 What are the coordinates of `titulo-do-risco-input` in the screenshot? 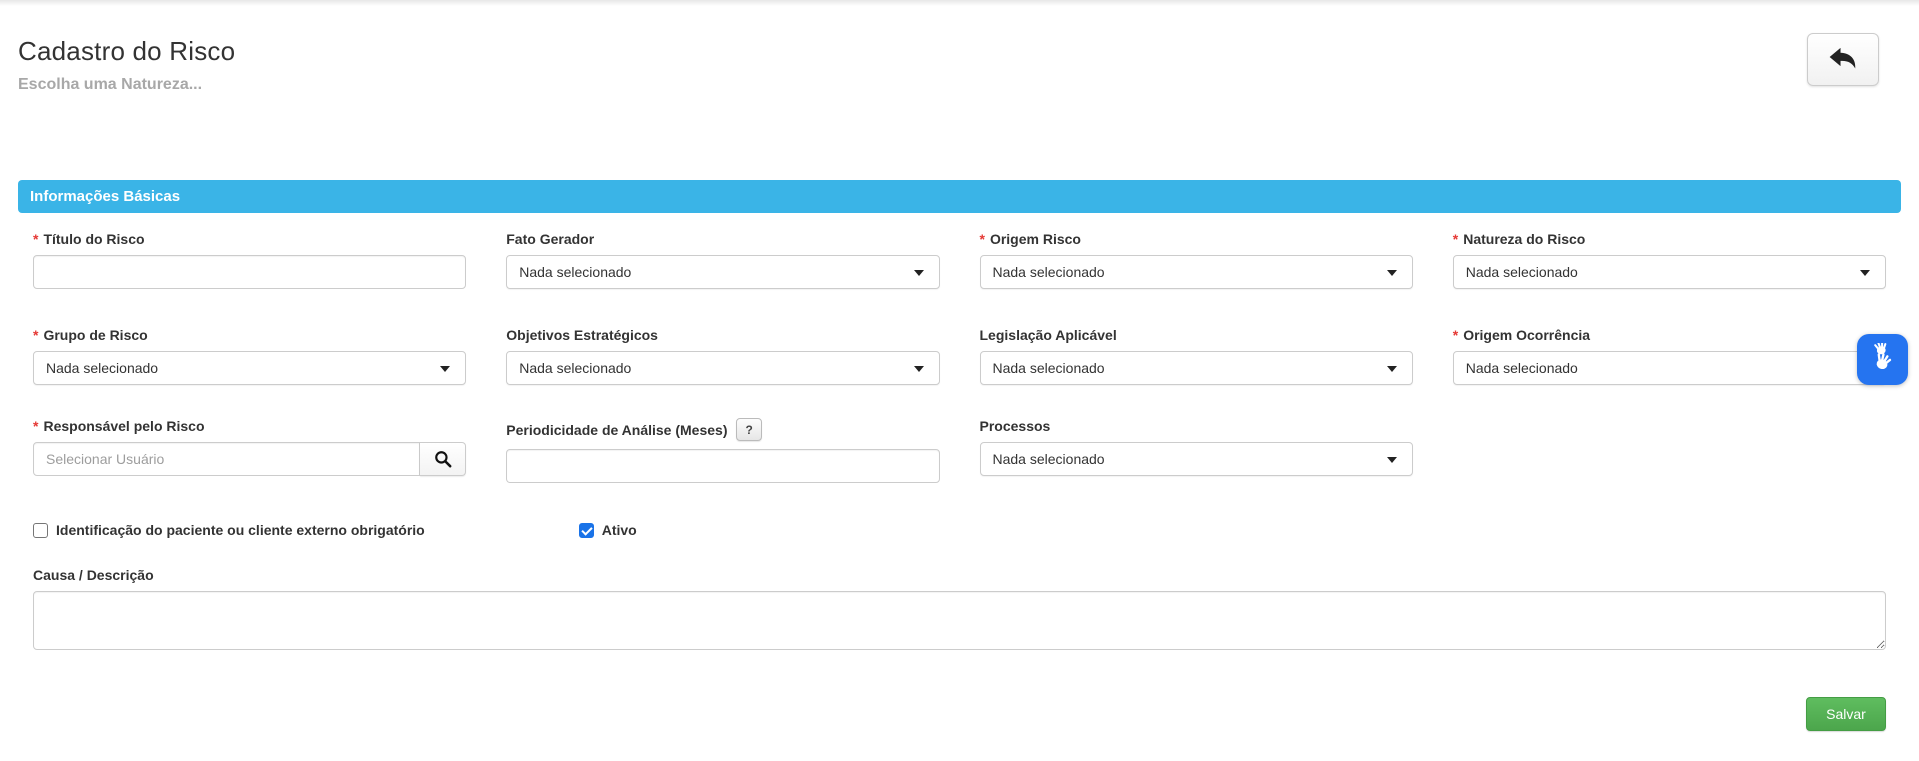 It's located at (250, 272).